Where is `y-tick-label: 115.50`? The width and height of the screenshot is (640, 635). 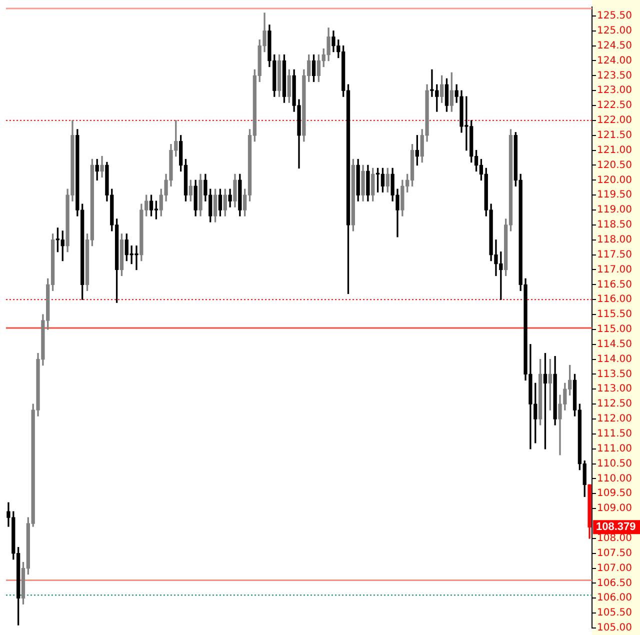
y-tick-label: 115.50 is located at coordinates (614, 314).